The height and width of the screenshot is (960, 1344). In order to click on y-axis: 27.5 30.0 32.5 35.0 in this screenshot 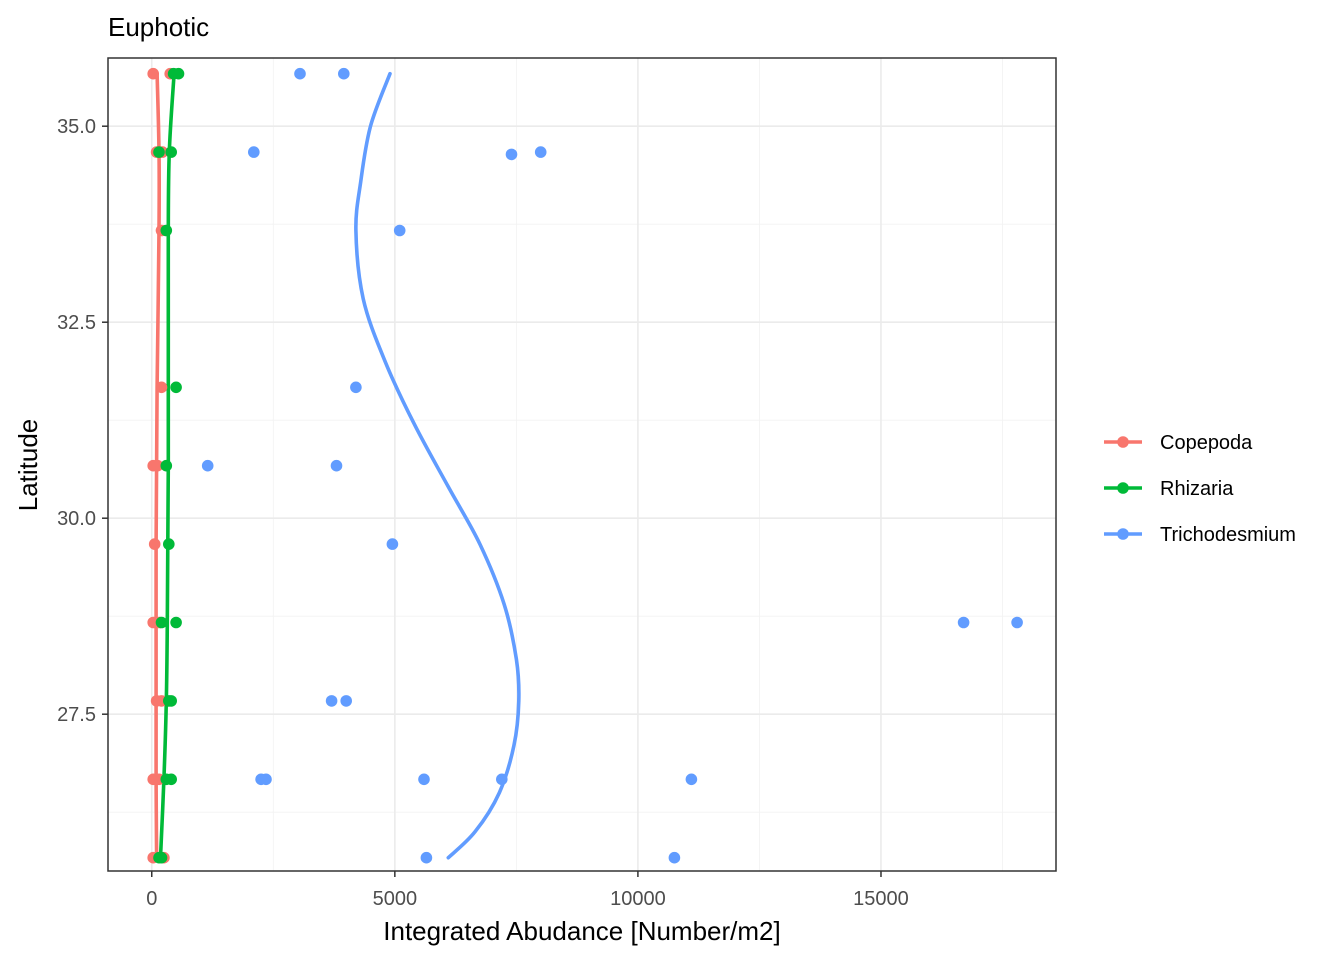, I will do `click(82, 421)`.